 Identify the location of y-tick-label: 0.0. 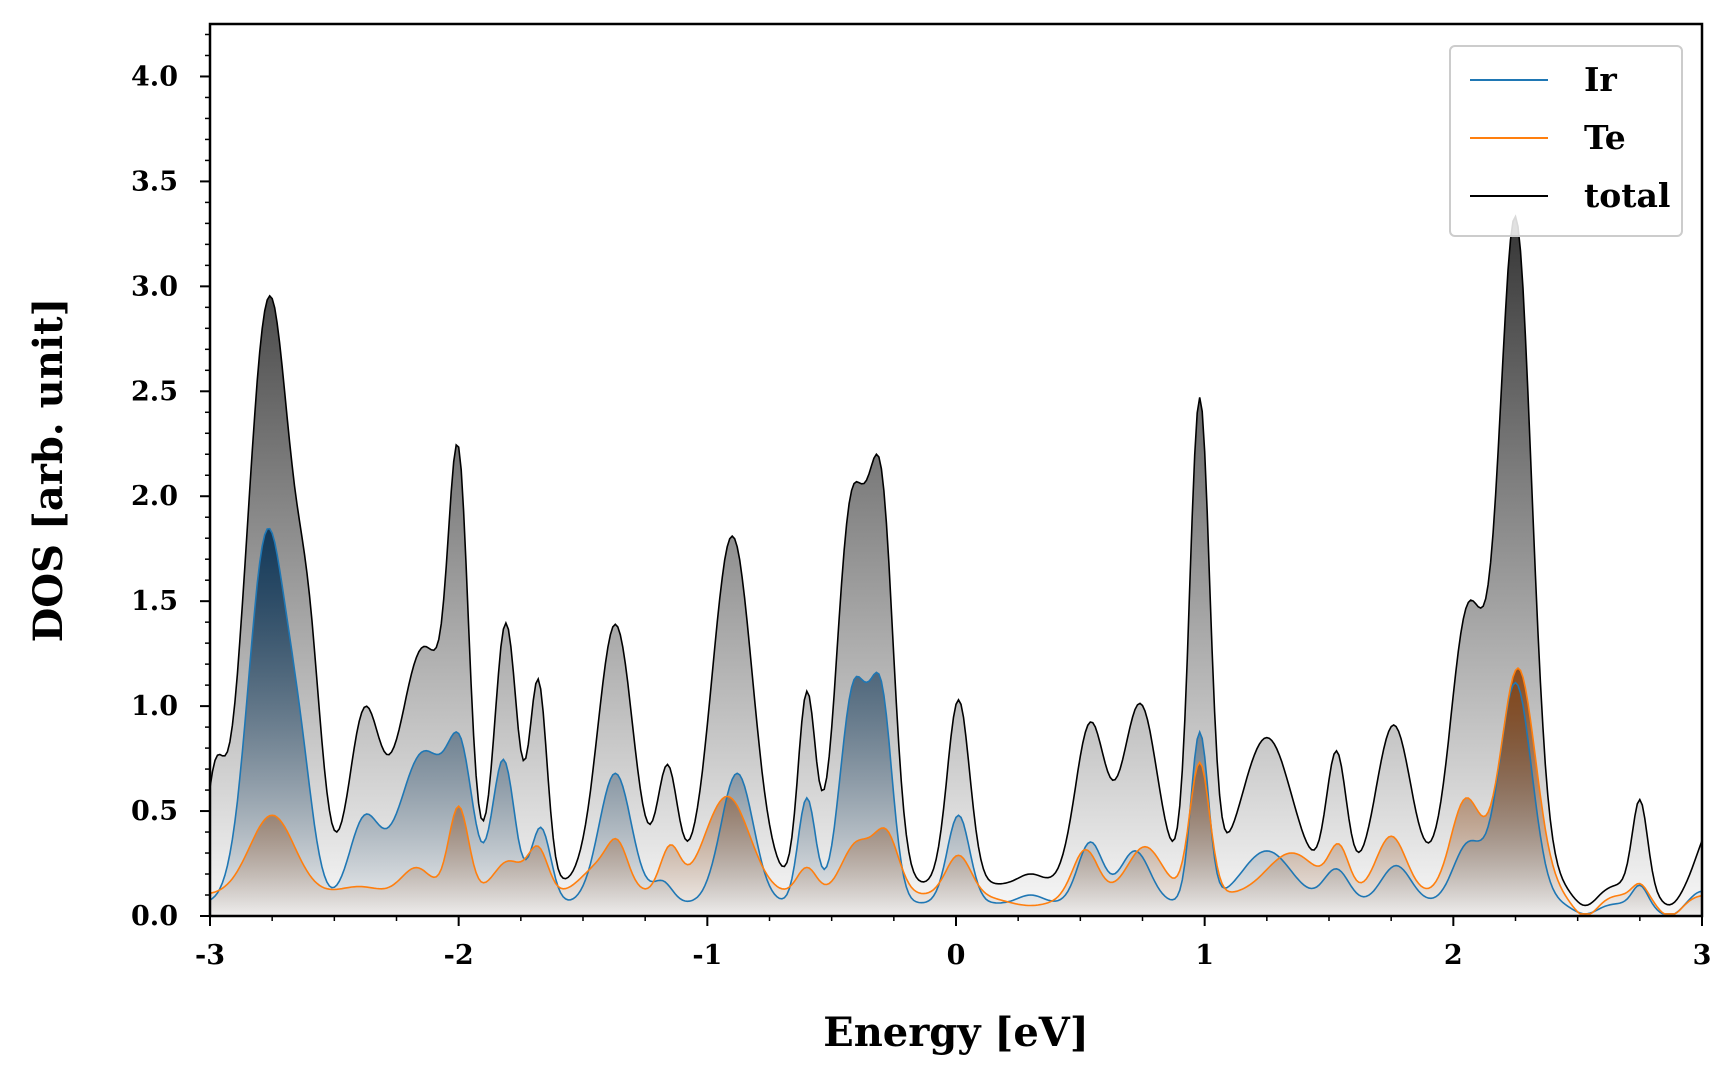
(154, 916).